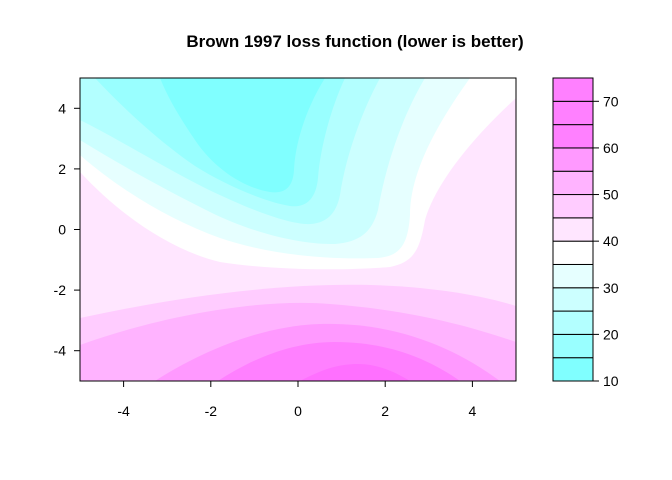 This screenshot has width=672, height=480. I want to click on colorbar-tick-label: 10, so click(611, 381).